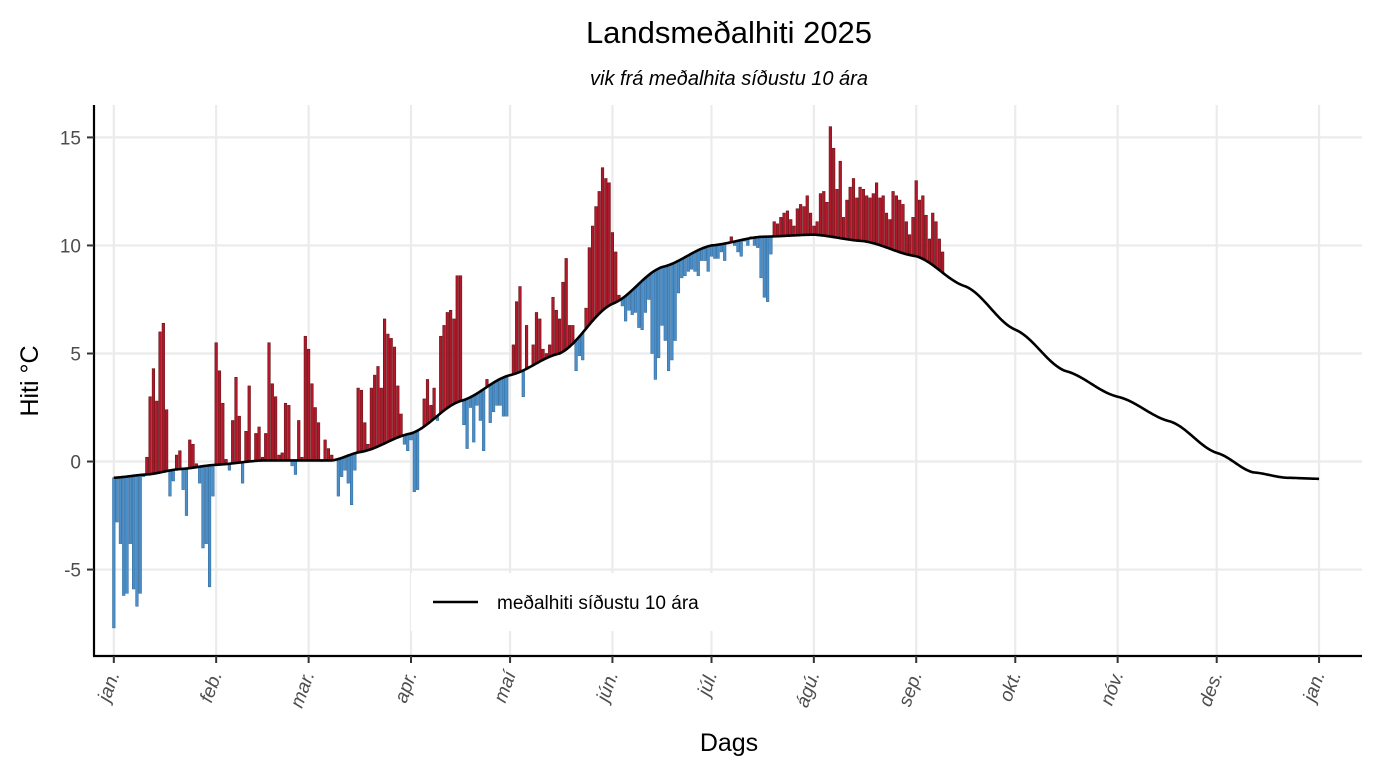 The width and height of the screenshot is (1379, 775). What do you see at coordinates (729, 79) in the screenshot?
I see `chart-subtitle: vik frá meðalhita síðustu 10 ára` at bounding box center [729, 79].